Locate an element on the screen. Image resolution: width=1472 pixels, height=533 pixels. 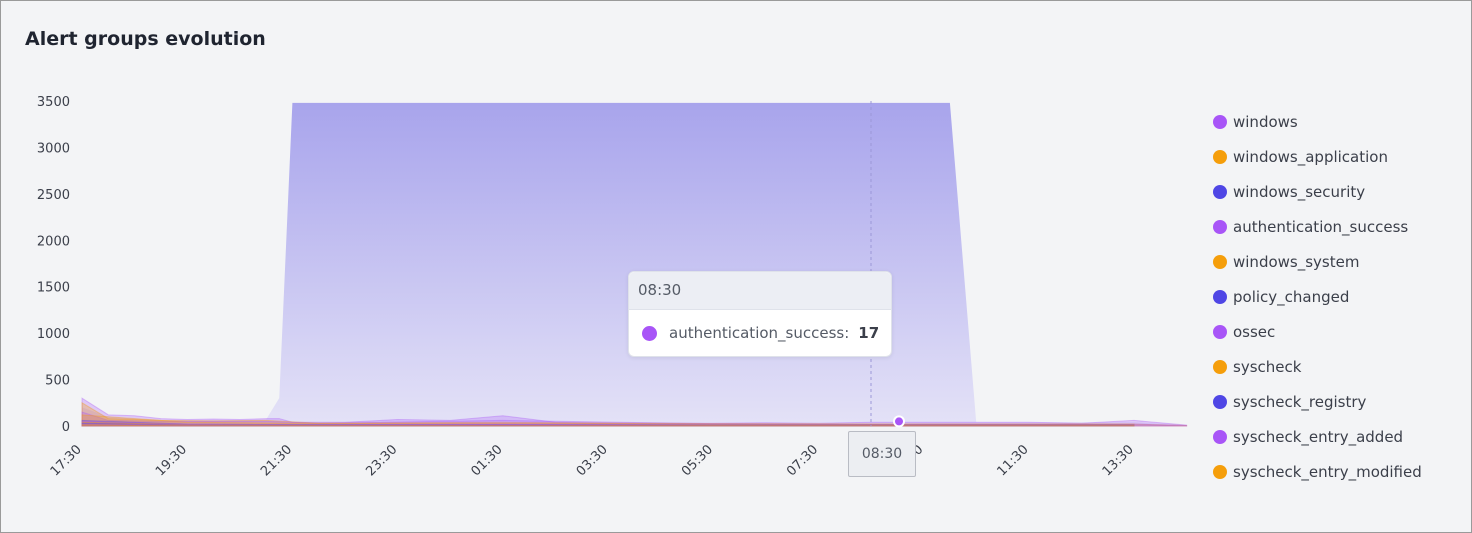
legend-item-policy_changed: policy_changed is located at coordinates (1317, 296).